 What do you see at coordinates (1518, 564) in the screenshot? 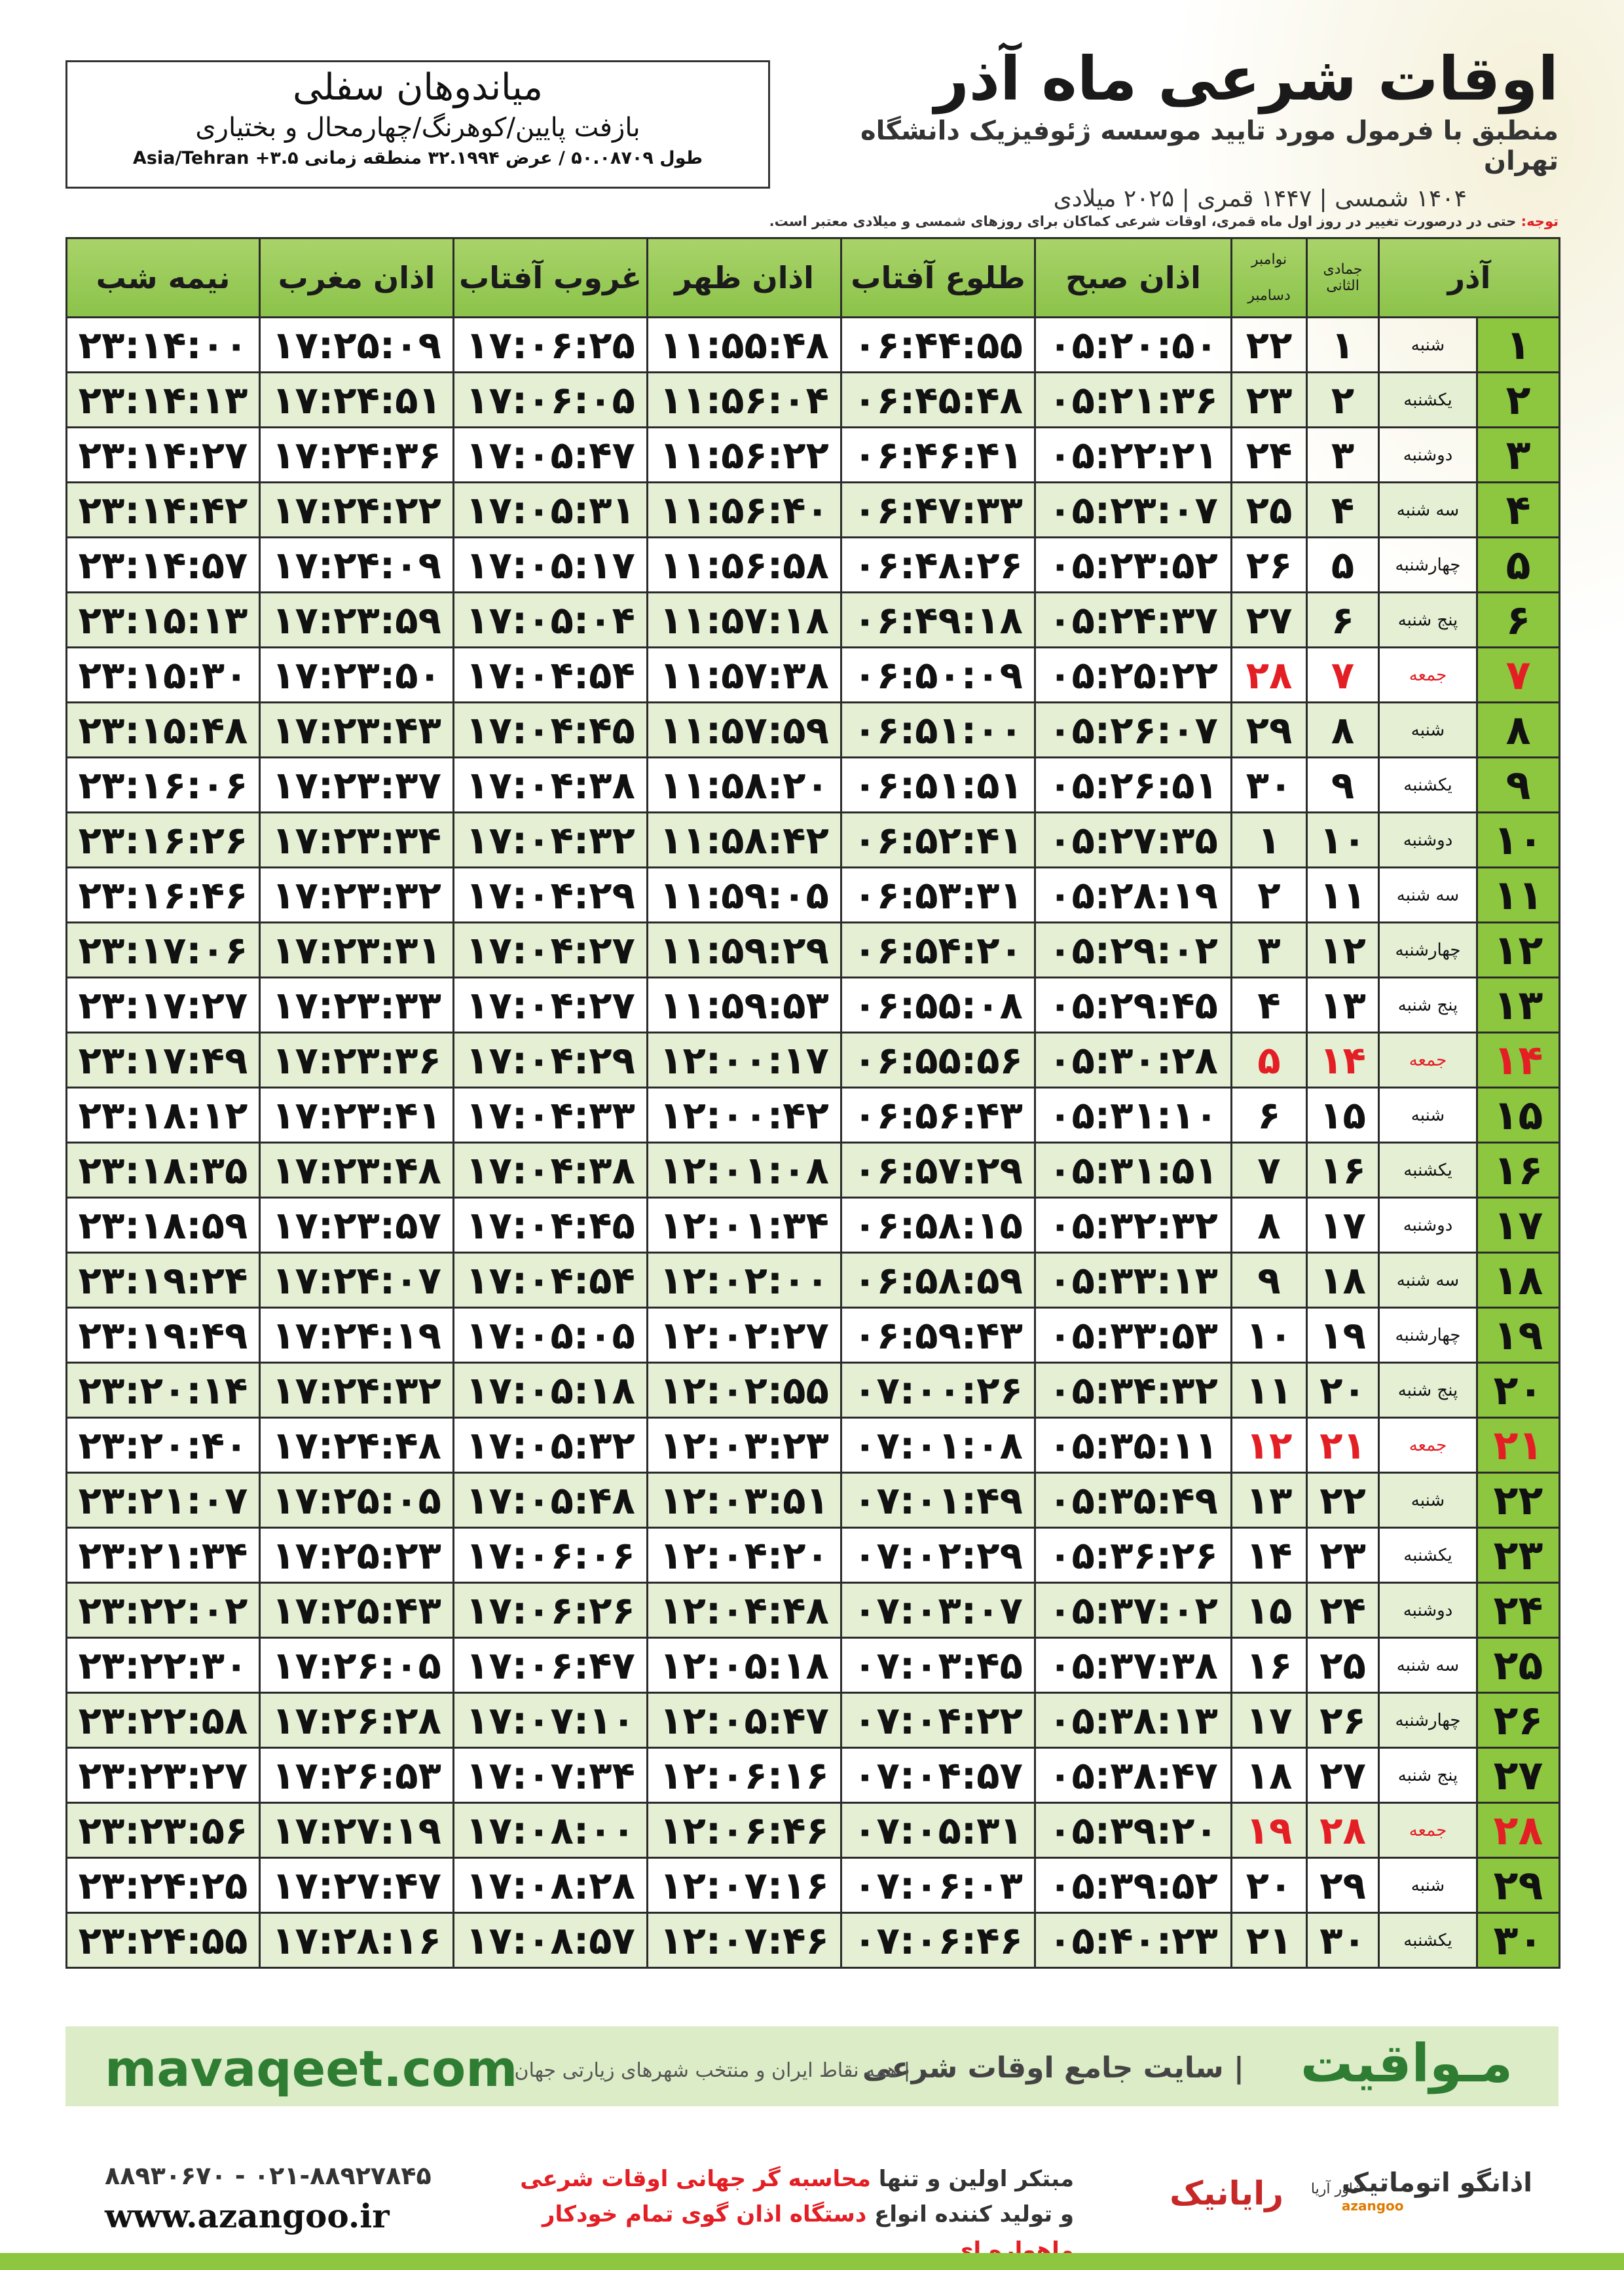
I see `date-cell: ۵` at bounding box center [1518, 564].